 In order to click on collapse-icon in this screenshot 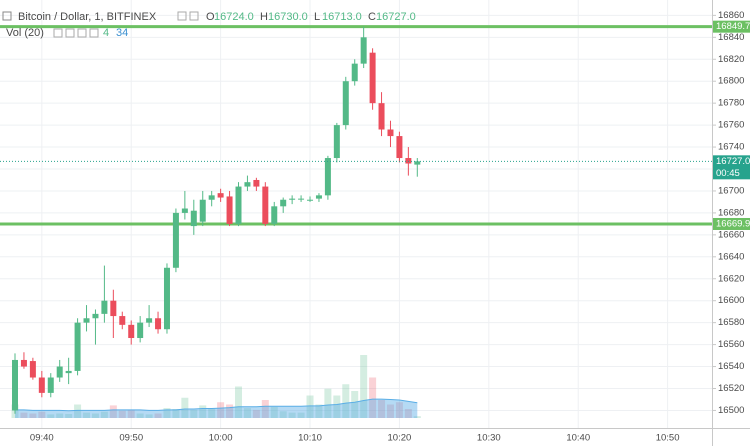, I will do `click(7, 16)`.